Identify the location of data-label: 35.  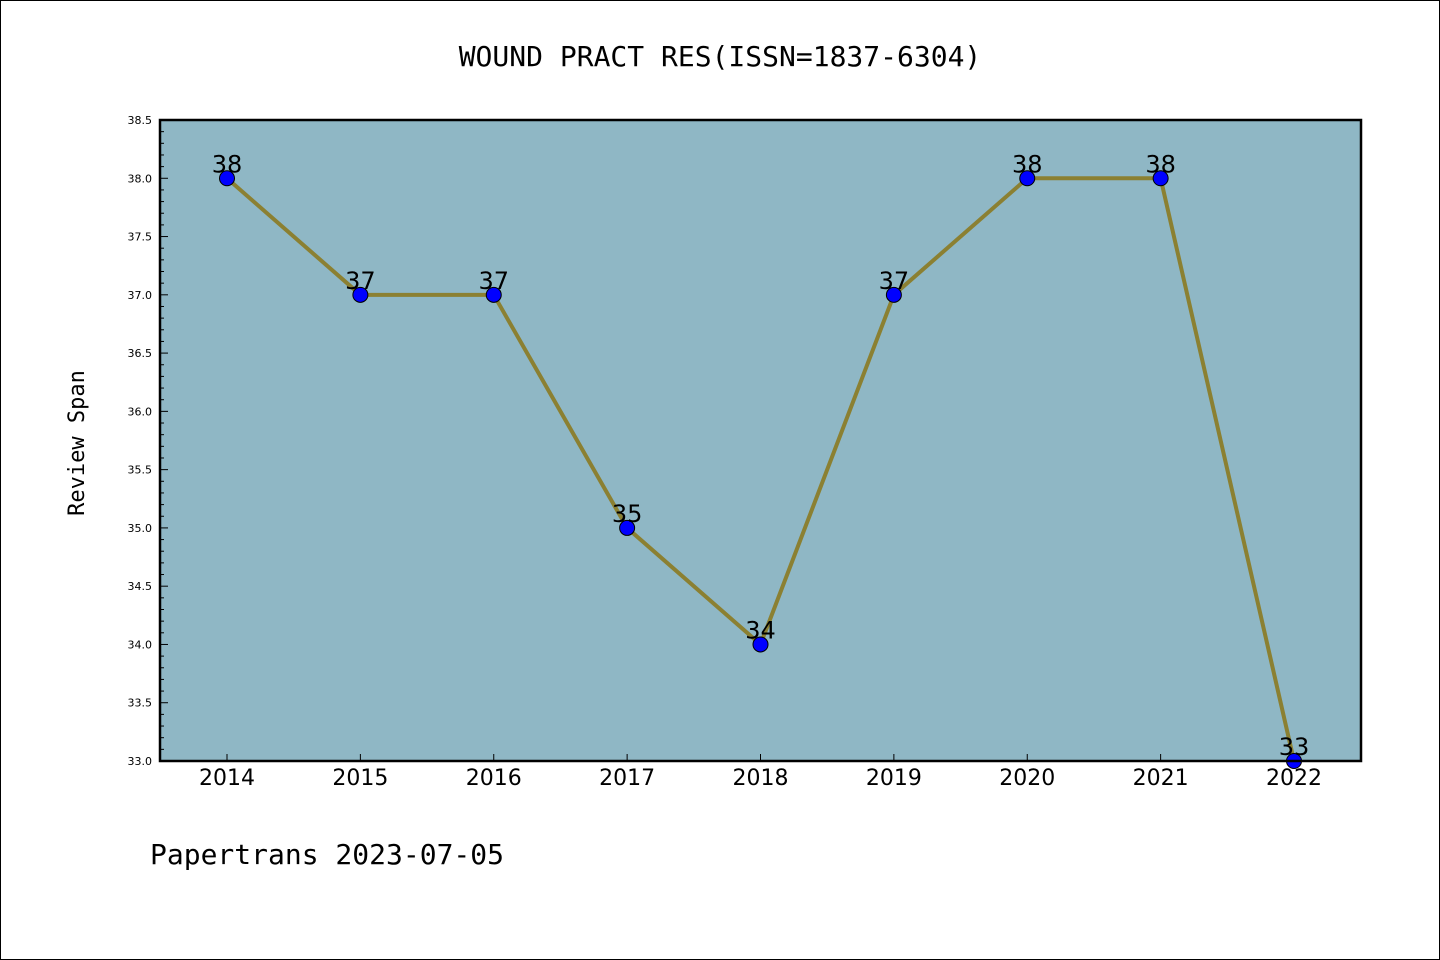
(627, 514).